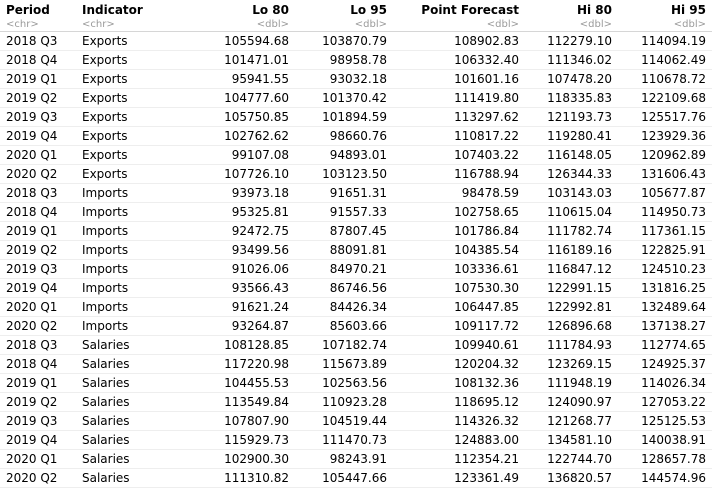 The image size is (712, 488). What do you see at coordinates (344, 193) in the screenshot?
I see `cell-lo-95: 91651.31` at bounding box center [344, 193].